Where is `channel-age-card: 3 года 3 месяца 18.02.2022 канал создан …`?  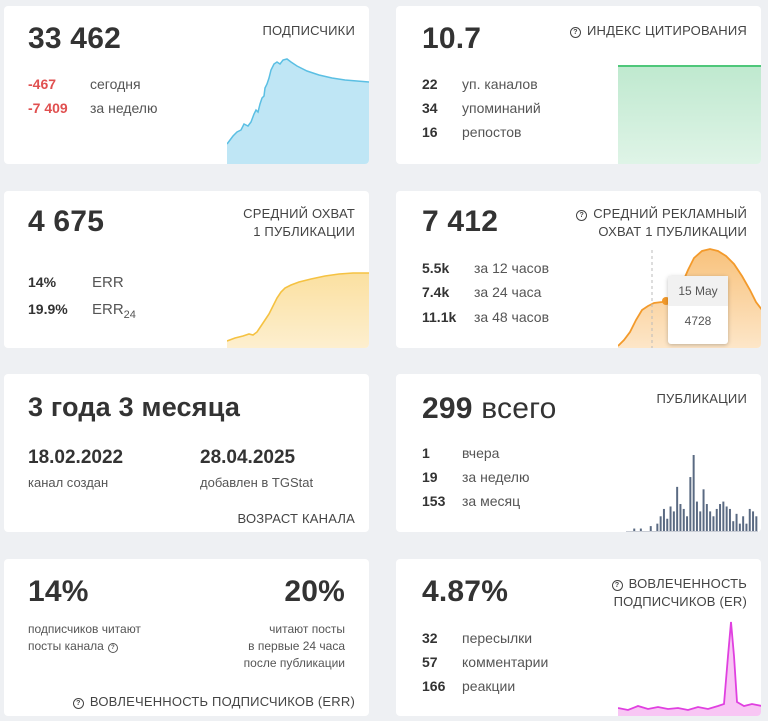
channel-age-card: 3 года 3 месяца 18.02.2022 канал создан … is located at coordinates (186, 453).